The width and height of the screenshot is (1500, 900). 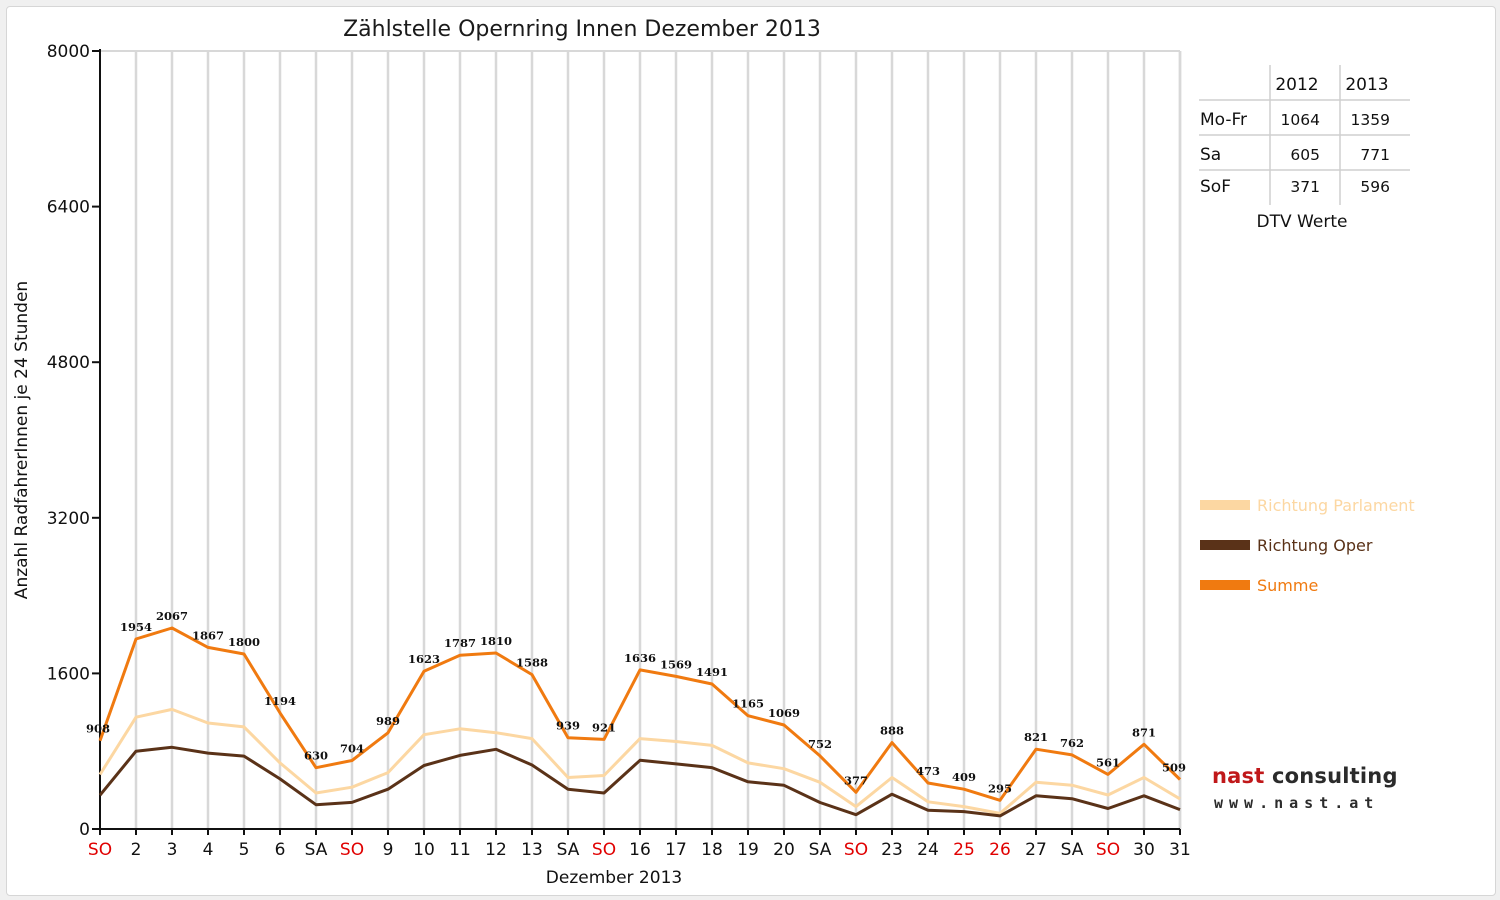 I want to click on x-tick-label: 16, so click(x=640, y=850).